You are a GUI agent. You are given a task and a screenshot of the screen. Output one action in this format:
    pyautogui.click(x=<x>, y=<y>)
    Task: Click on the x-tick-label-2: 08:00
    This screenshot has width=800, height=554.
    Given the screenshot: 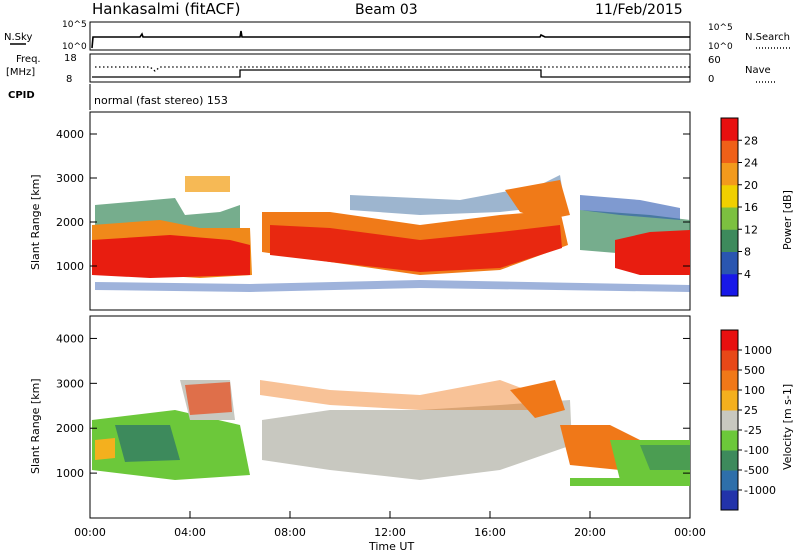 What is the action you would take?
    pyautogui.click(x=290, y=532)
    